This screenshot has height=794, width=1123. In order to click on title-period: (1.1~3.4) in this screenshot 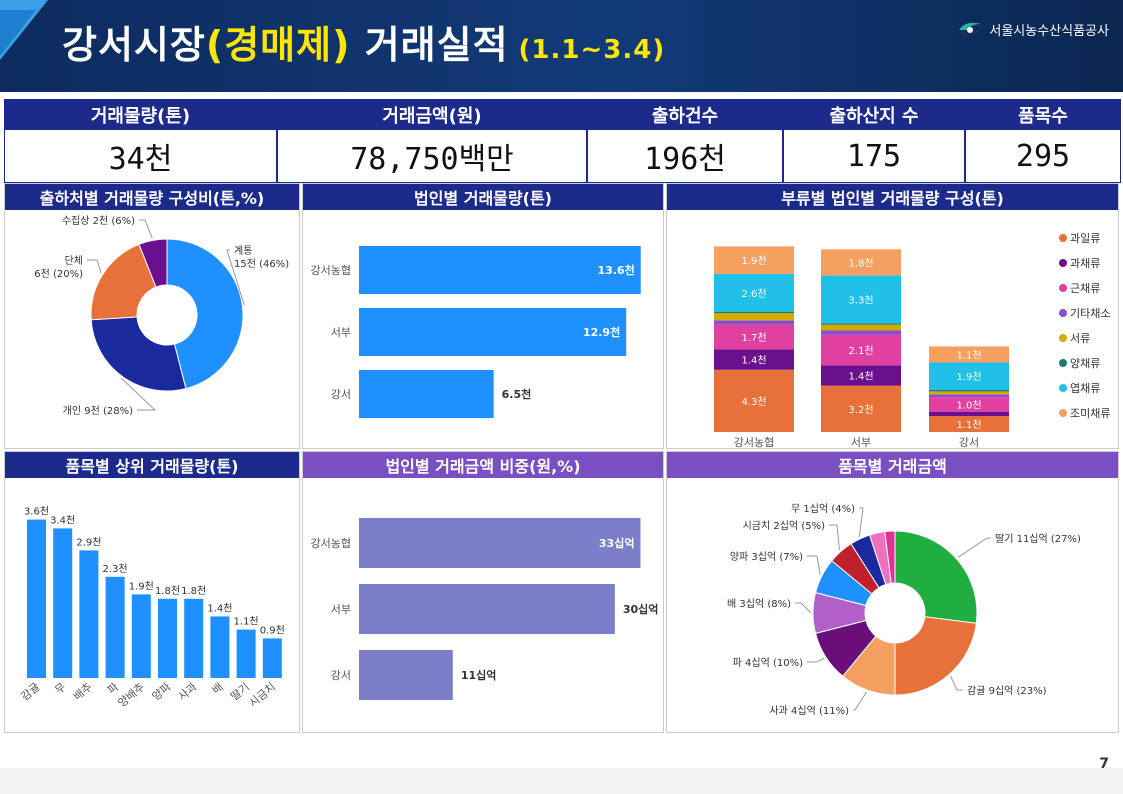, I will do `click(592, 50)`.